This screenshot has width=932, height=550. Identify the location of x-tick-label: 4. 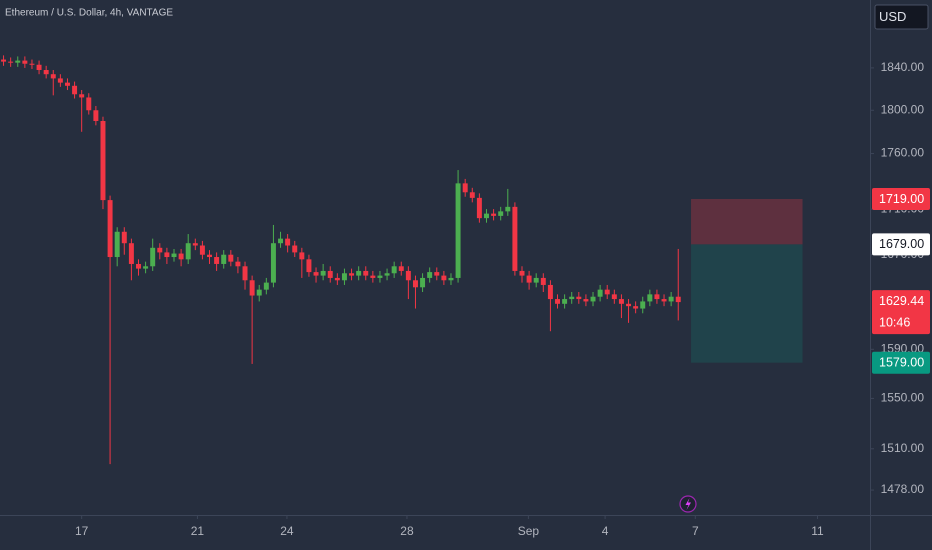
(605, 531).